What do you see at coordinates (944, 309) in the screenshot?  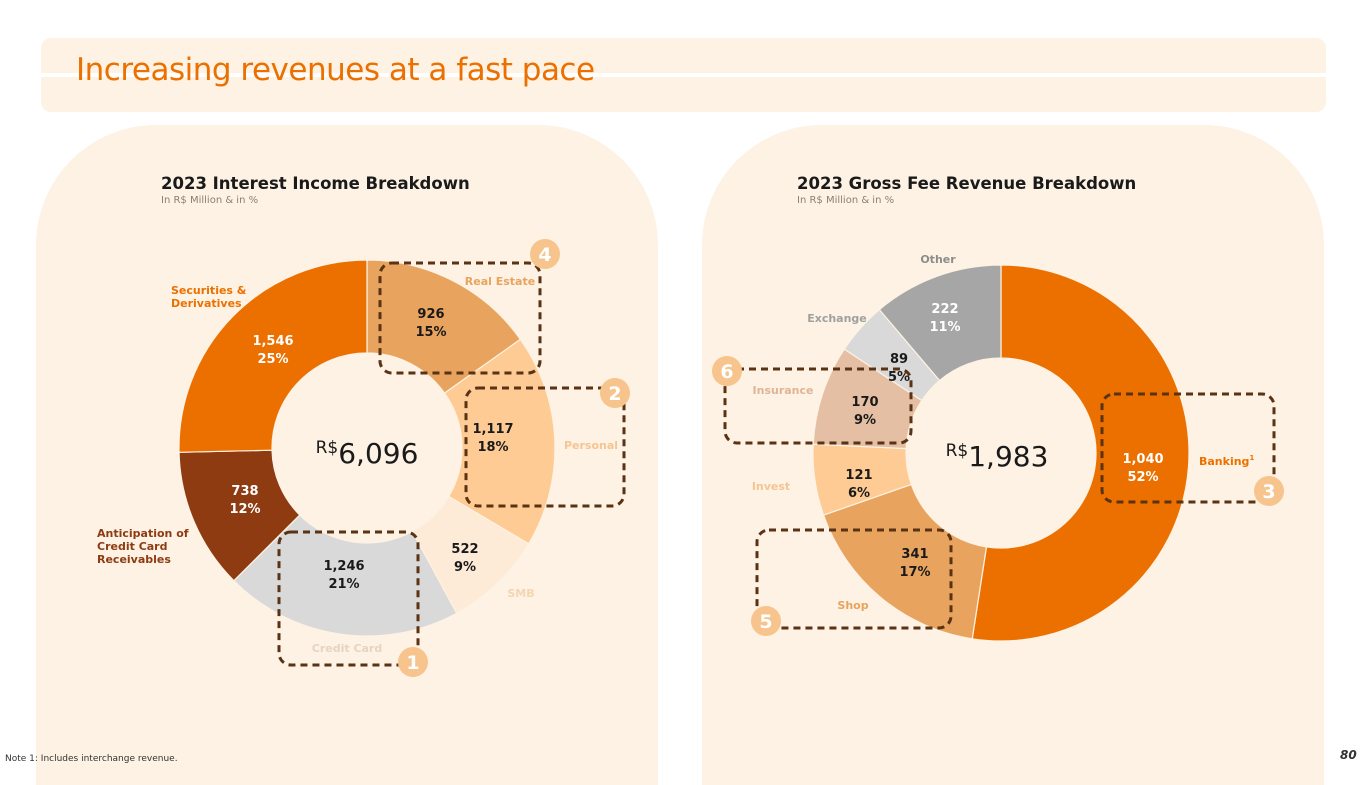 I see `data-label-value: 222` at bounding box center [944, 309].